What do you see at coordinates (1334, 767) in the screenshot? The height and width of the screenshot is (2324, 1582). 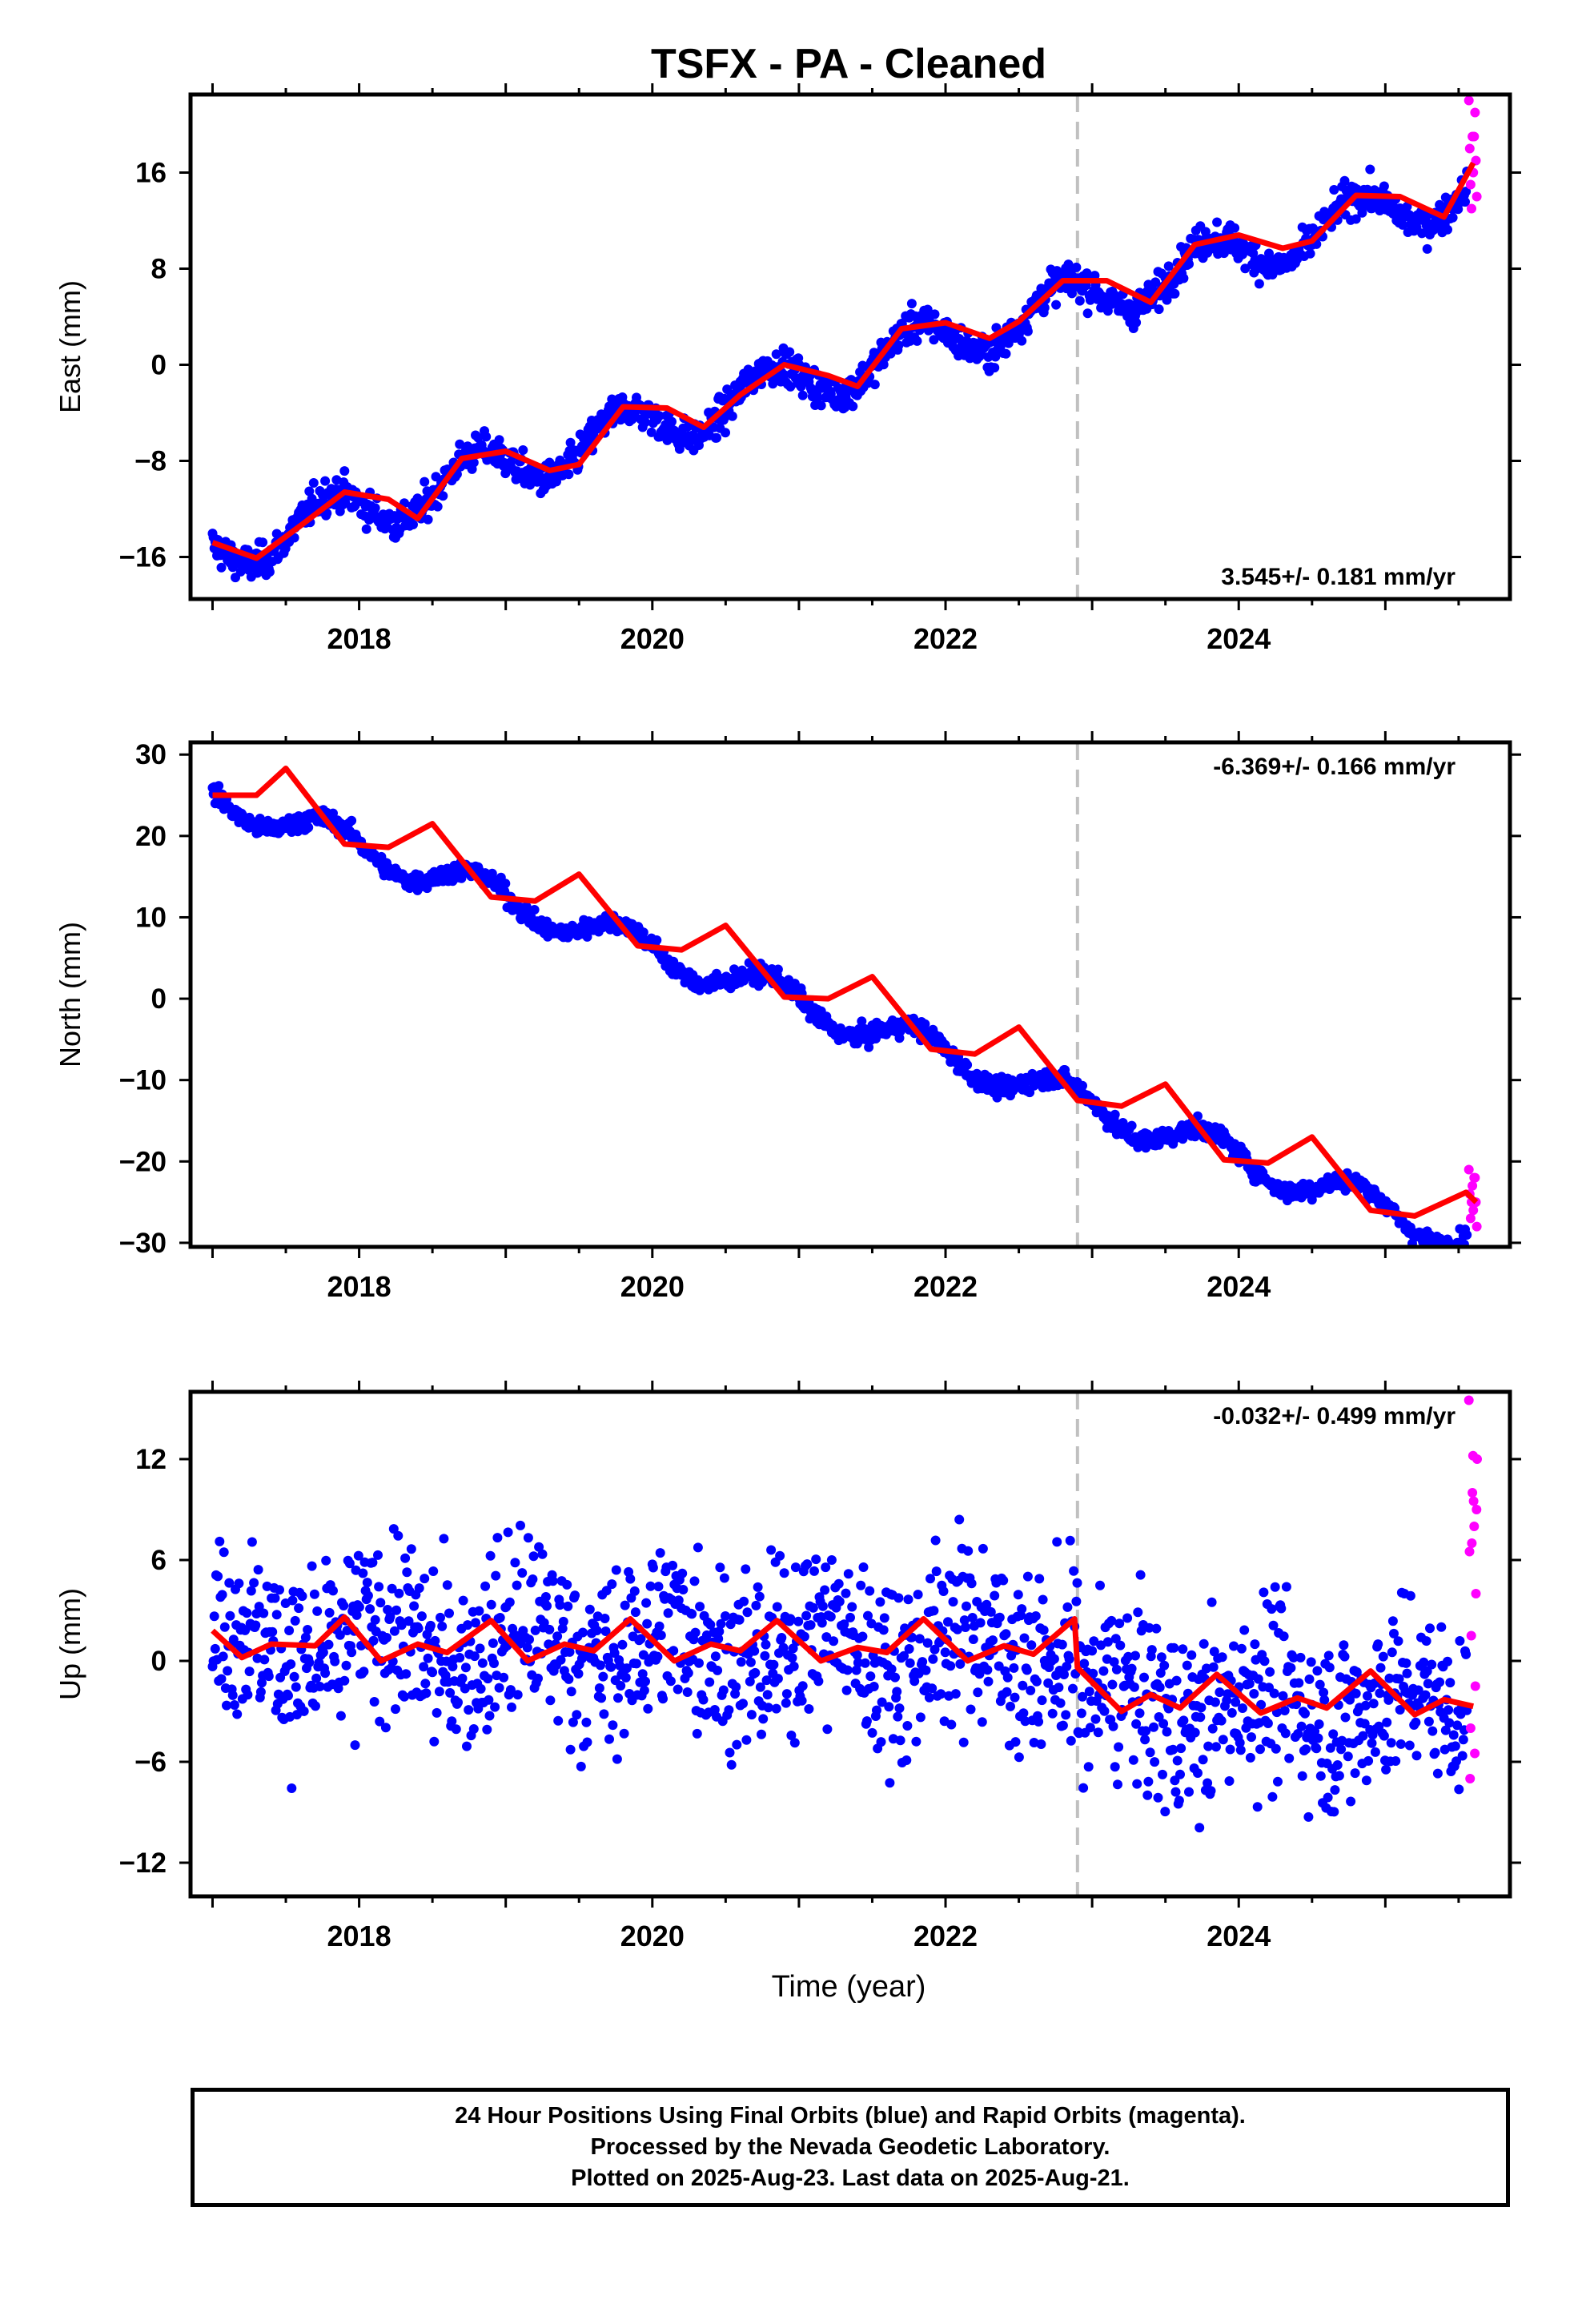 I see `rate-label: -6.369+/- 0.166 mm/yr` at bounding box center [1334, 767].